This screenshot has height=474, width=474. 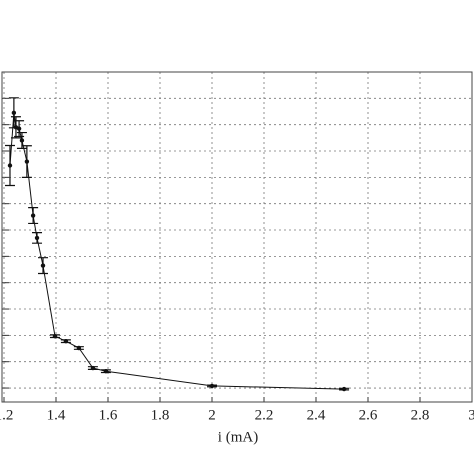 What do you see at coordinates (56, 415) in the screenshot?
I see `x-tick-label: 1.4` at bounding box center [56, 415].